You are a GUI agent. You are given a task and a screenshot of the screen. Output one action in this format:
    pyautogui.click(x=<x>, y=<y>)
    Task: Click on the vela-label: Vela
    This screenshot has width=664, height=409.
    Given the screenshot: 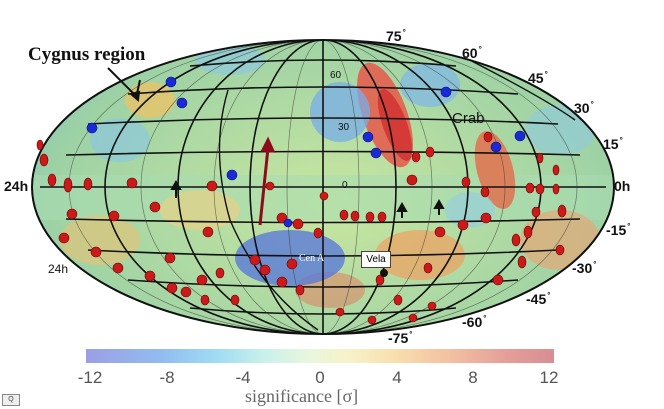 What is the action you would take?
    pyautogui.click(x=376, y=259)
    